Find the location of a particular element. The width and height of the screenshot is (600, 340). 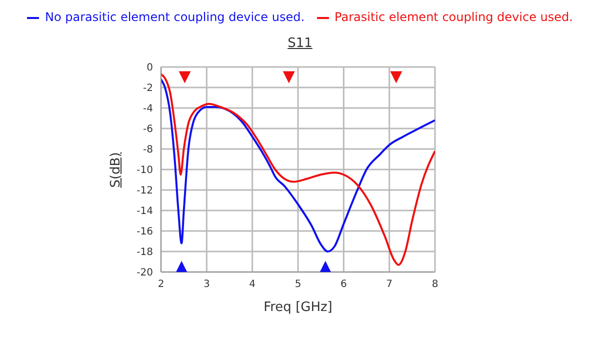

y-tick-label: -4 is located at coordinates (148, 109).